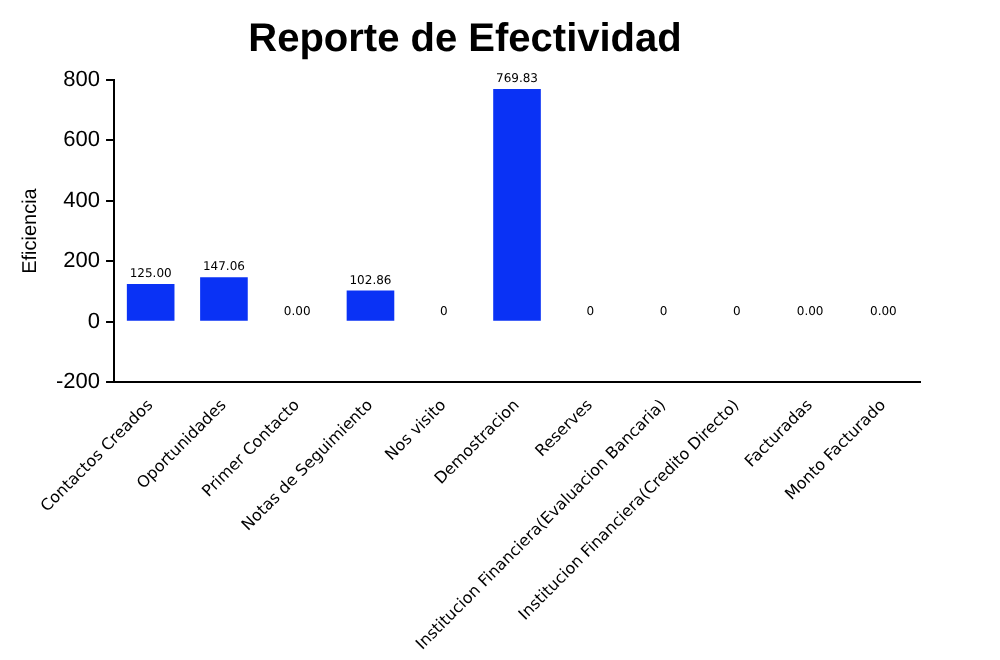  I want to click on chart-title: Reporte de Efectividad, so click(465, 39).